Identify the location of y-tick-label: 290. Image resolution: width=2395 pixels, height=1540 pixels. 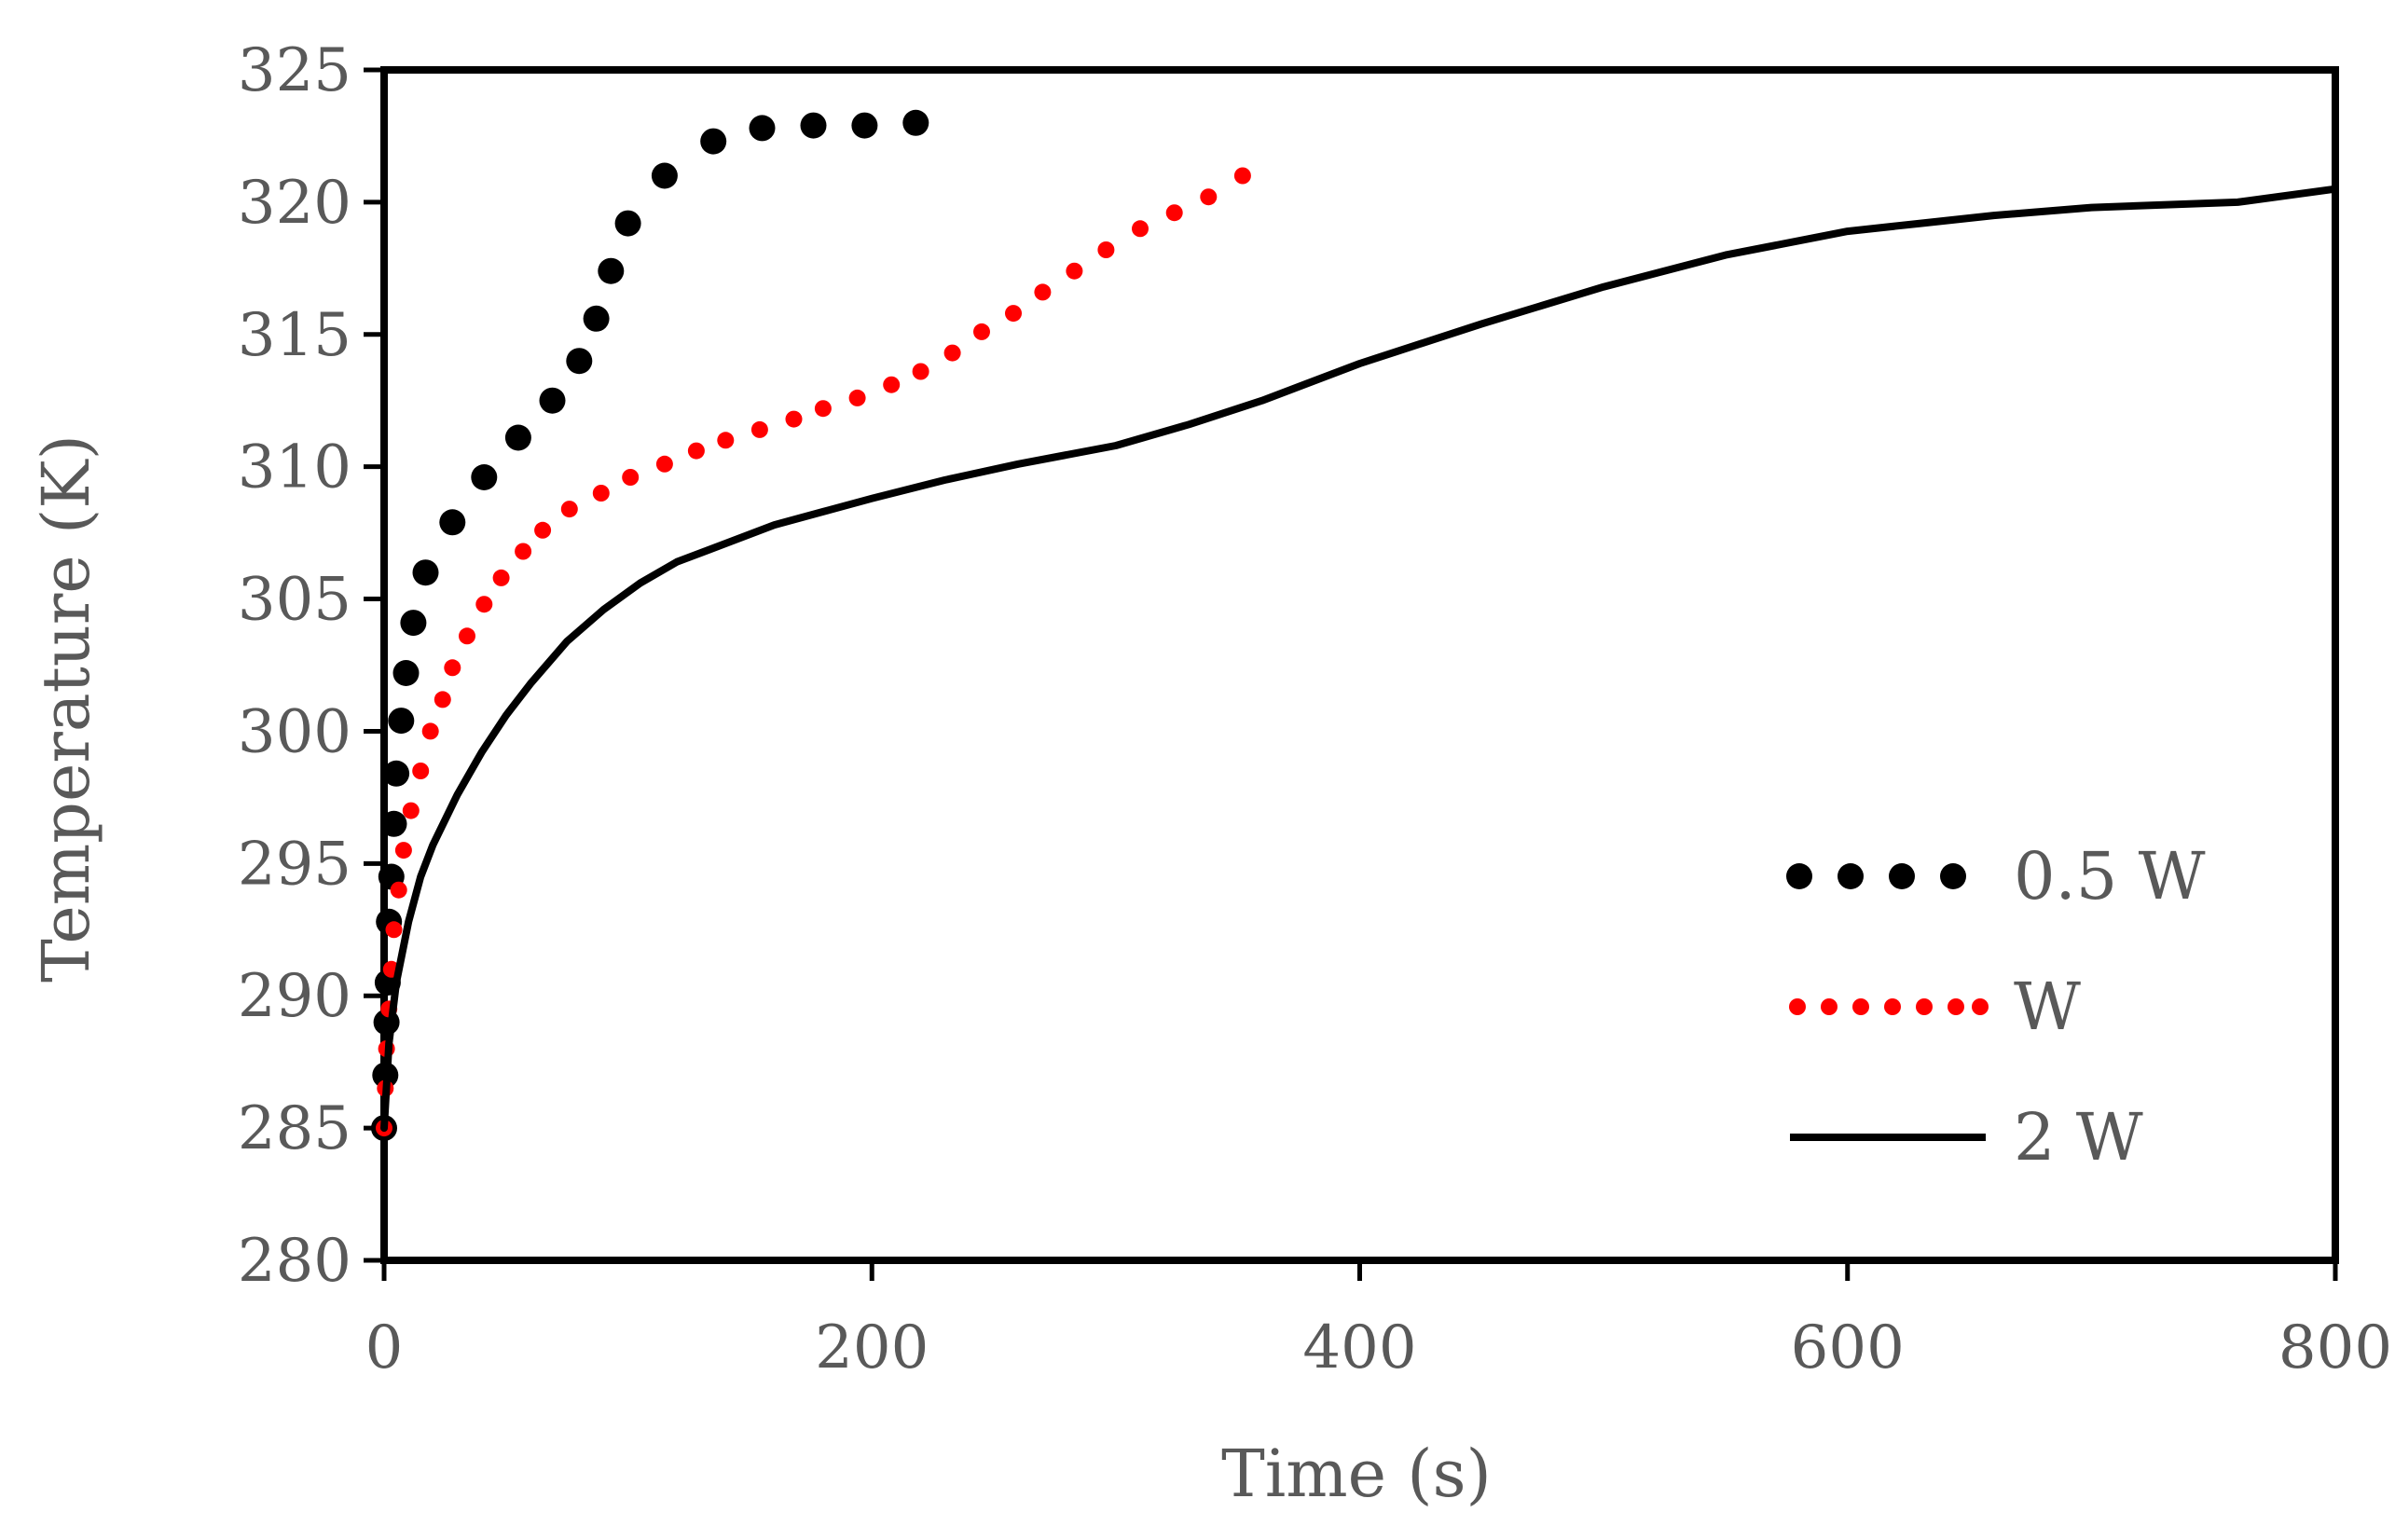
(295, 996).